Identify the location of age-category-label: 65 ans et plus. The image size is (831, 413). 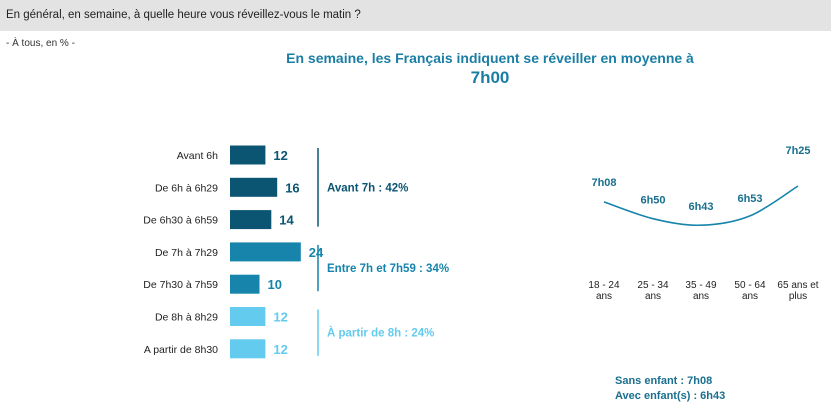
(797, 291).